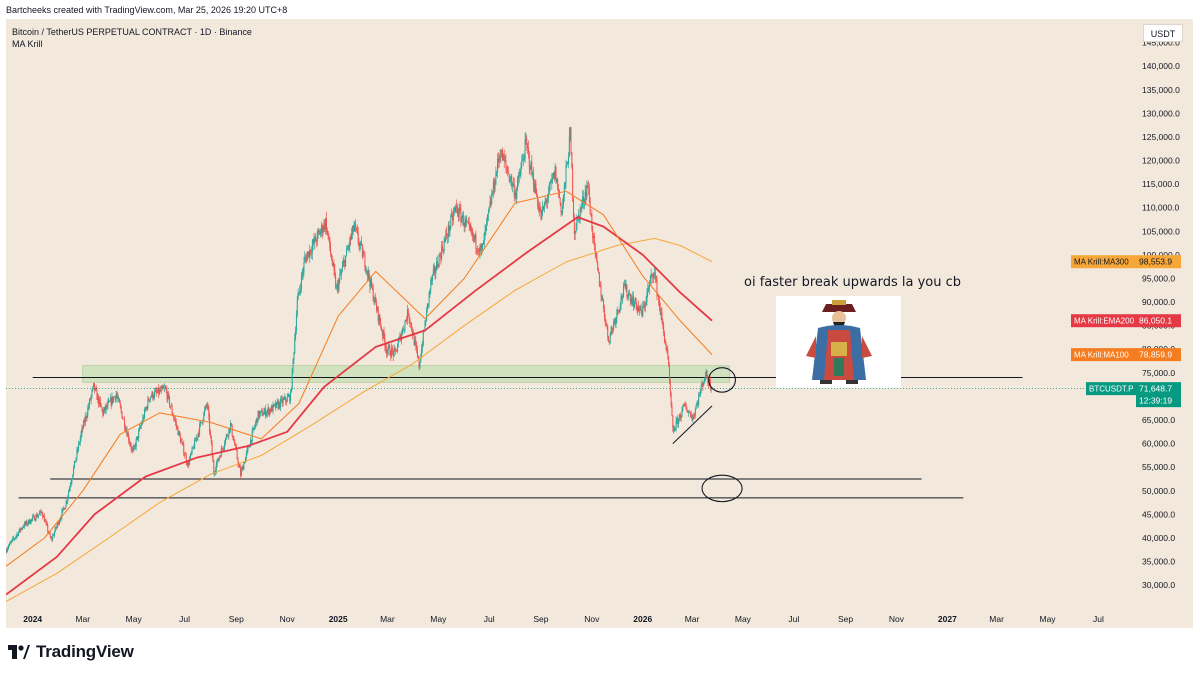  What do you see at coordinates (71, 652) in the screenshot?
I see `tradingview-logo: TradingView` at bounding box center [71, 652].